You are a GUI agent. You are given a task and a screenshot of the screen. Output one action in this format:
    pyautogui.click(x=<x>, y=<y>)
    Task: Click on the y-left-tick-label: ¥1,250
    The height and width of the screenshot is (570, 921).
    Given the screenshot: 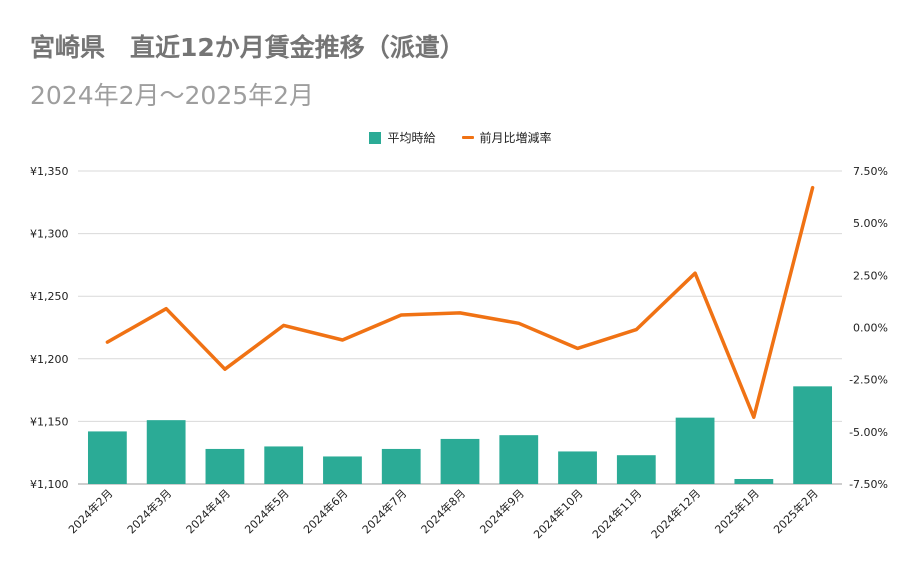 What is the action you would take?
    pyautogui.click(x=49, y=296)
    